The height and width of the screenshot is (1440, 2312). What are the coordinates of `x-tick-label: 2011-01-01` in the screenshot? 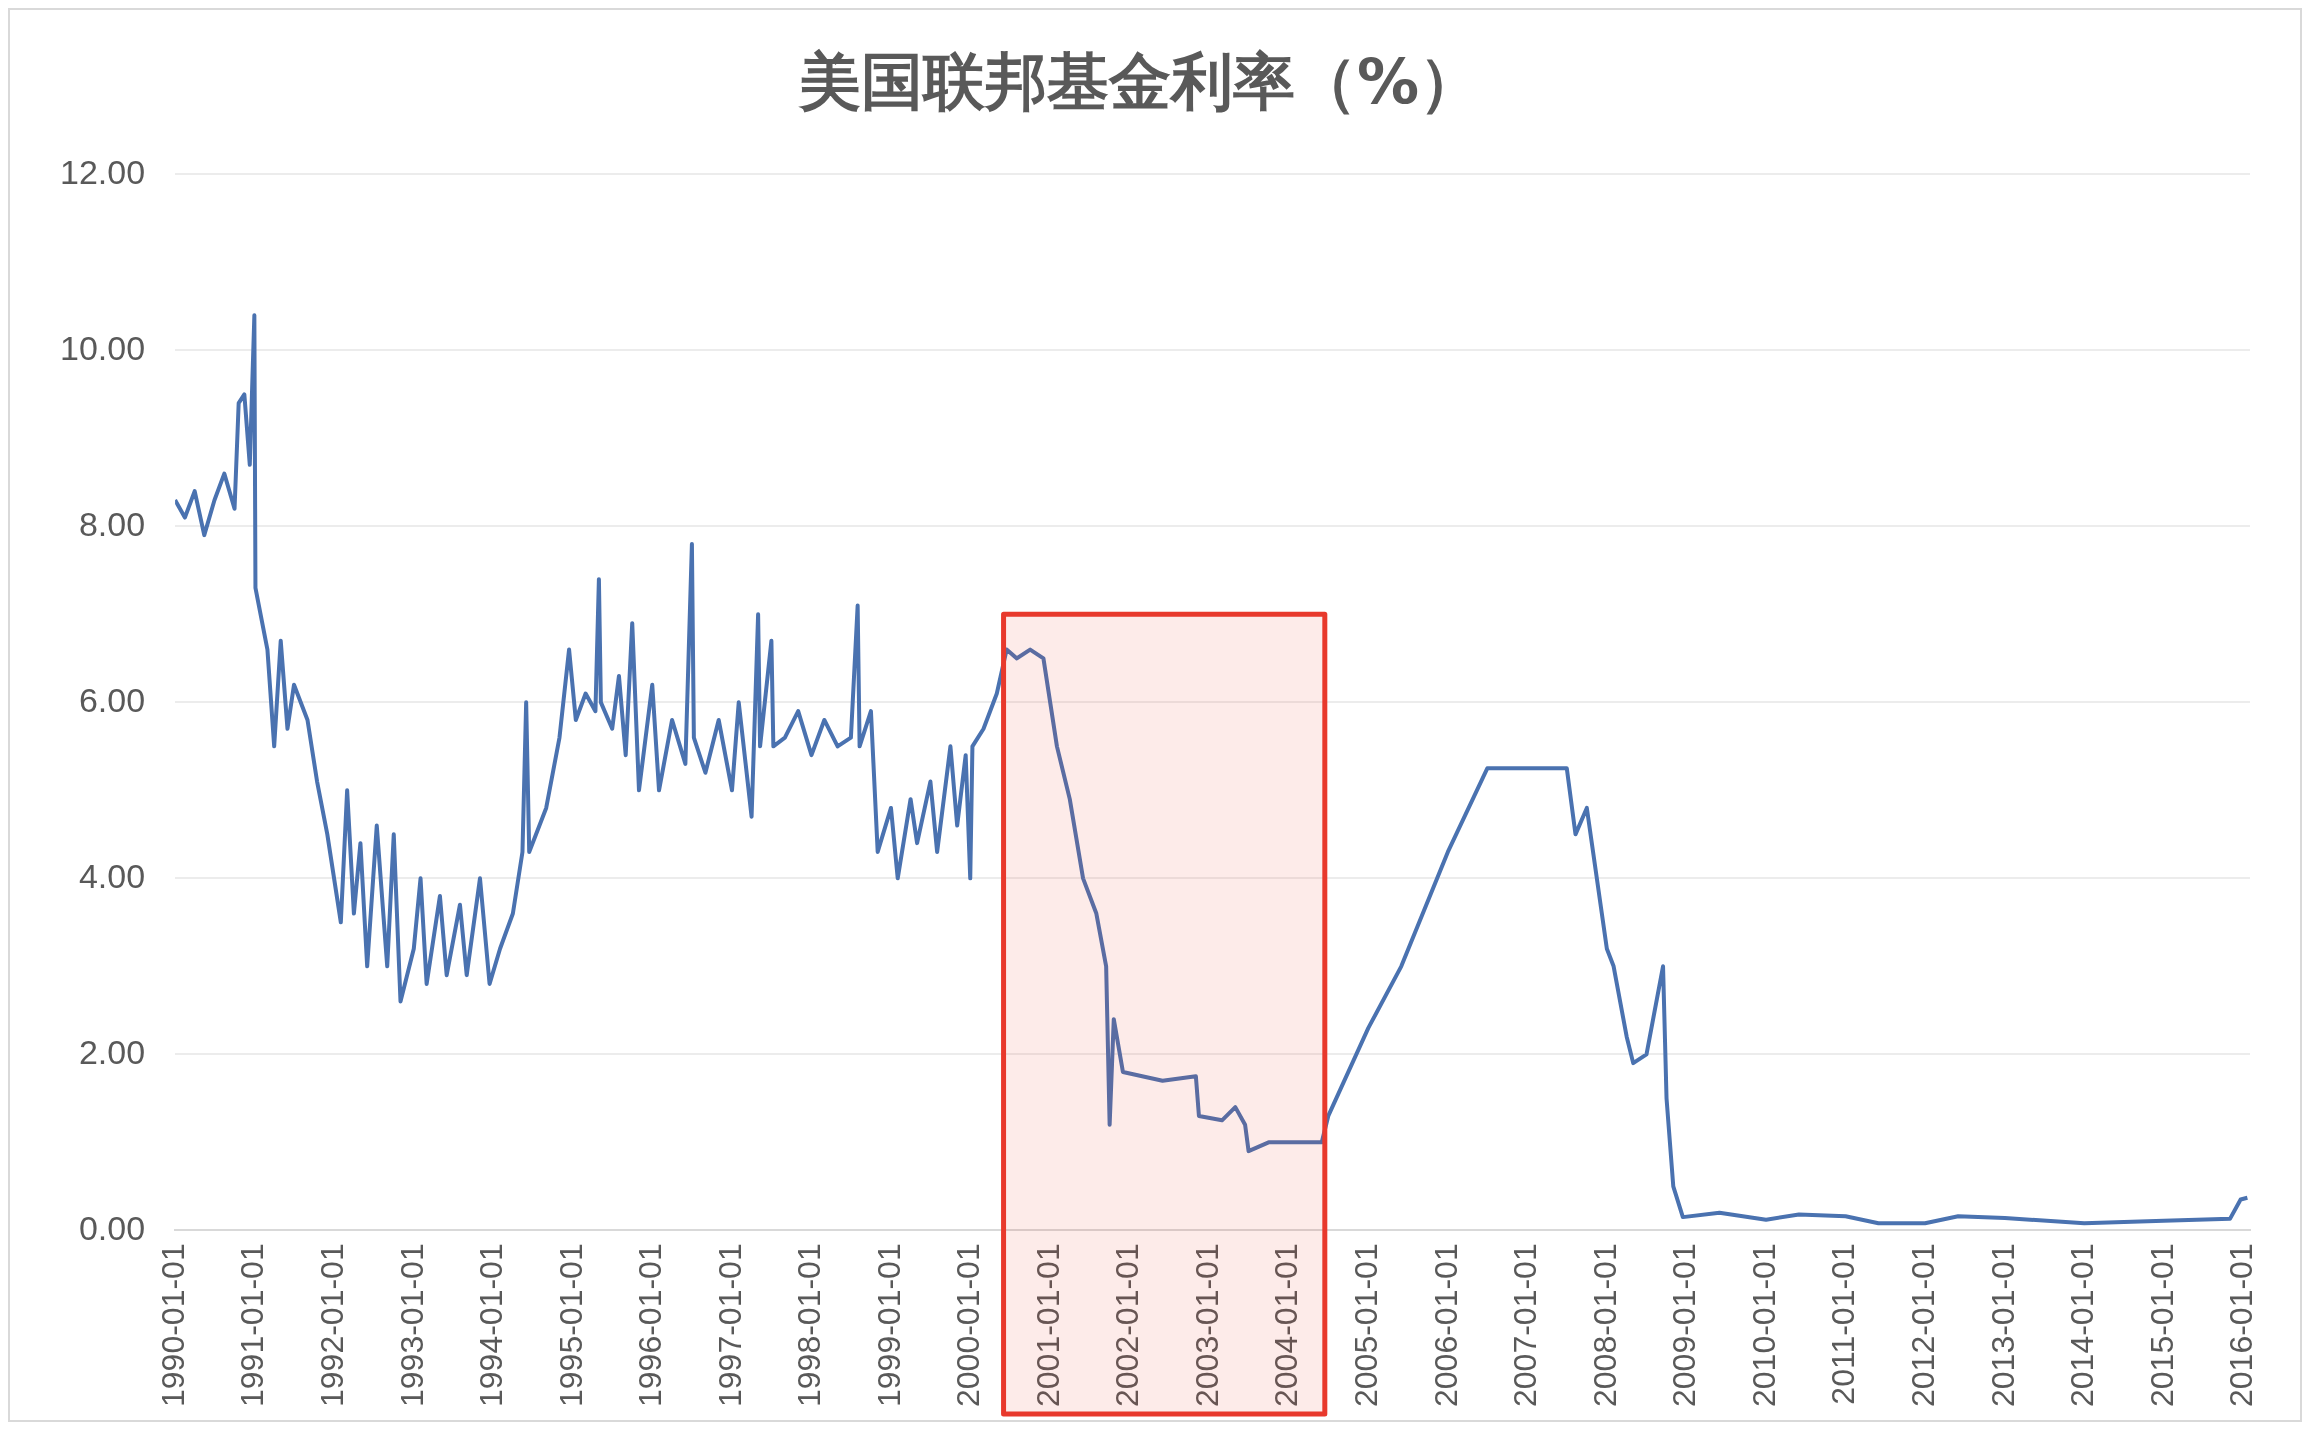 It's located at (1843, 1324).